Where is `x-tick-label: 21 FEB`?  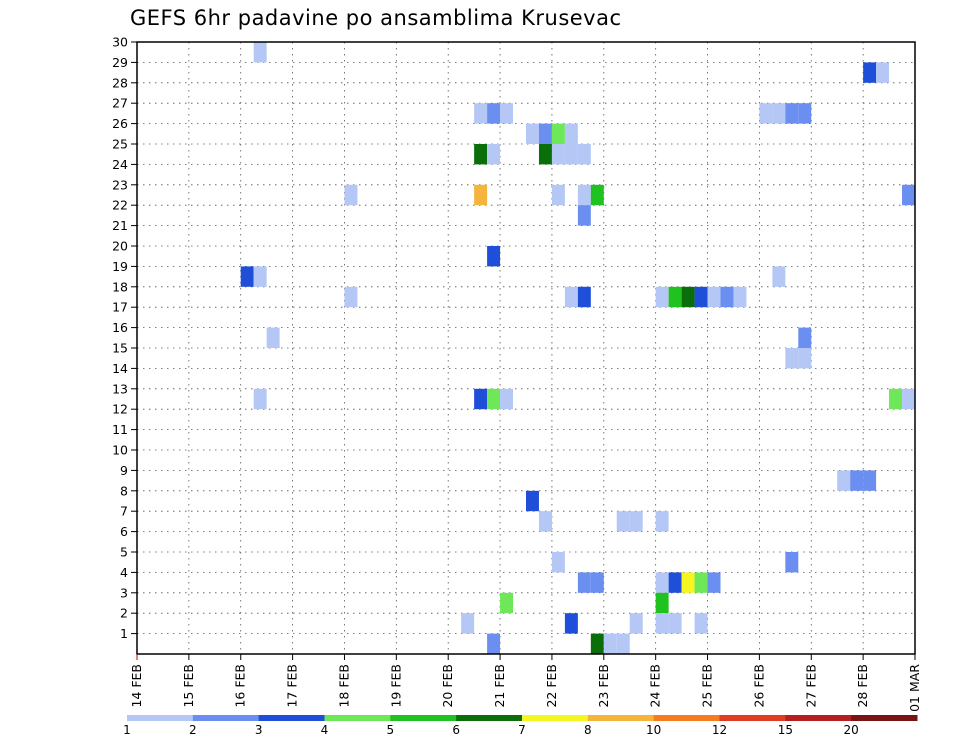 x-tick-label: 21 FEB is located at coordinates (499, 686).